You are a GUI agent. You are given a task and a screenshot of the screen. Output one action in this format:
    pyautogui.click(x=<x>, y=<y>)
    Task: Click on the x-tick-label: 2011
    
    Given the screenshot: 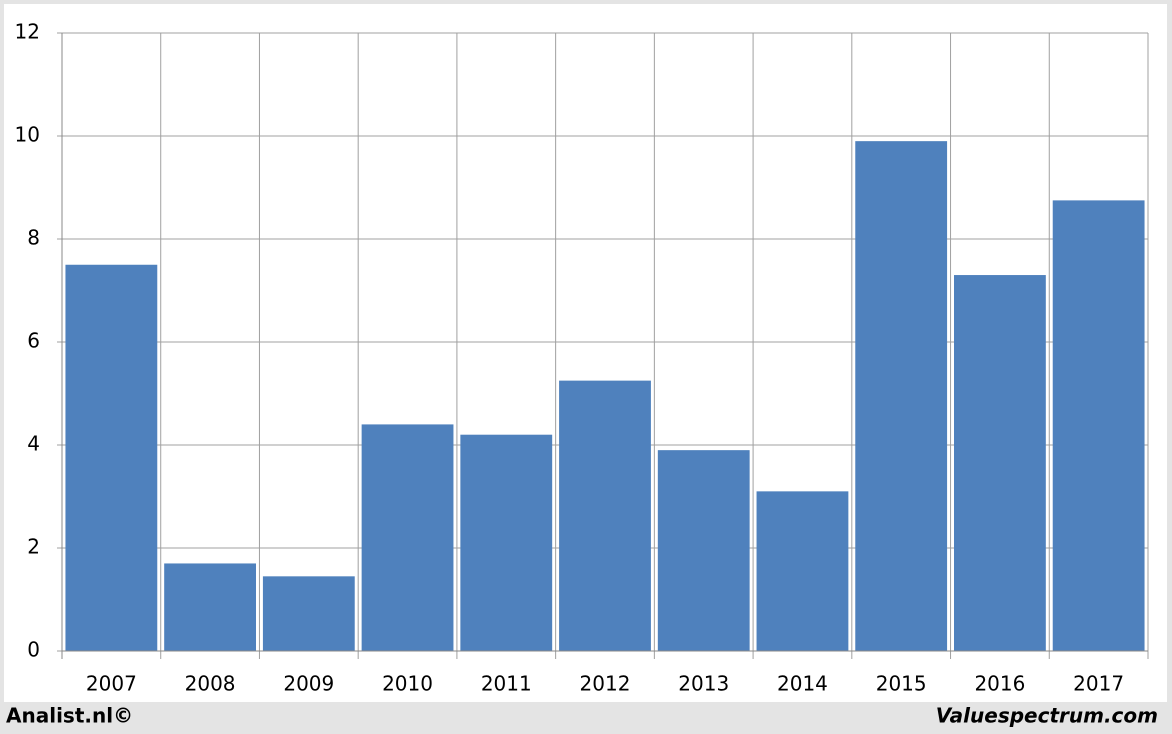 What is the action you would take?
    pyautogui.click(x=506, y=684)
    